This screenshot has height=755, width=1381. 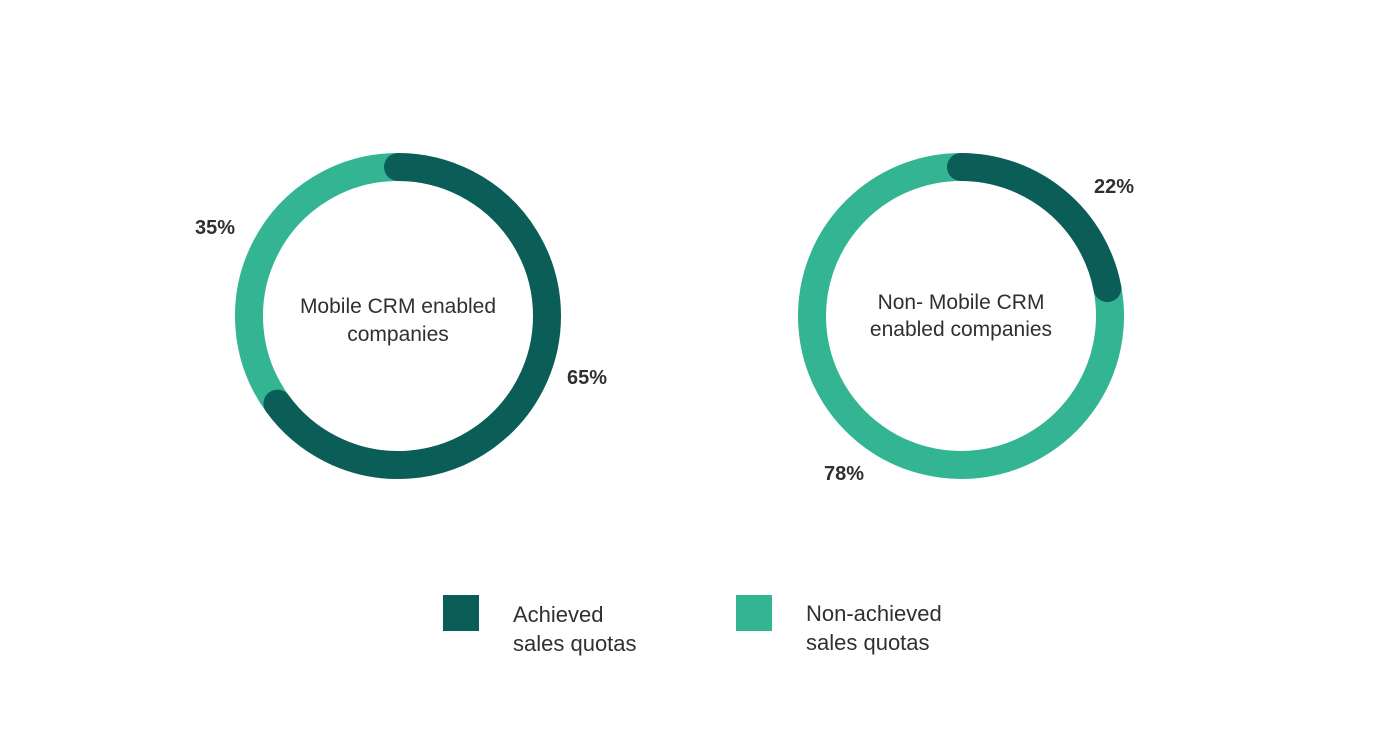 I want to click on data-label-achieved: 65%, so click(x=587, y=378).